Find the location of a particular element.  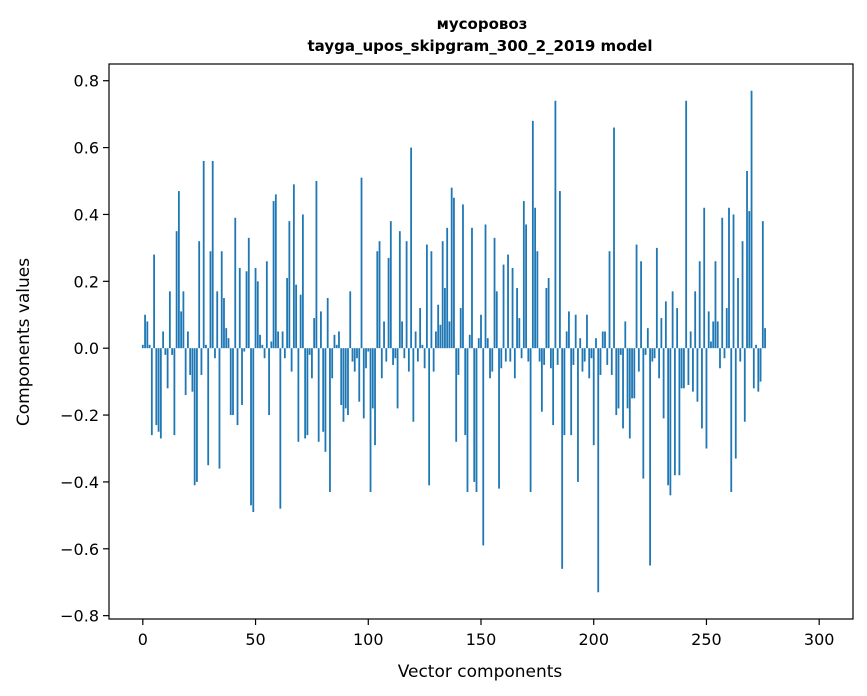

x-tick-label: 100 is located at coordinates (368, 639).